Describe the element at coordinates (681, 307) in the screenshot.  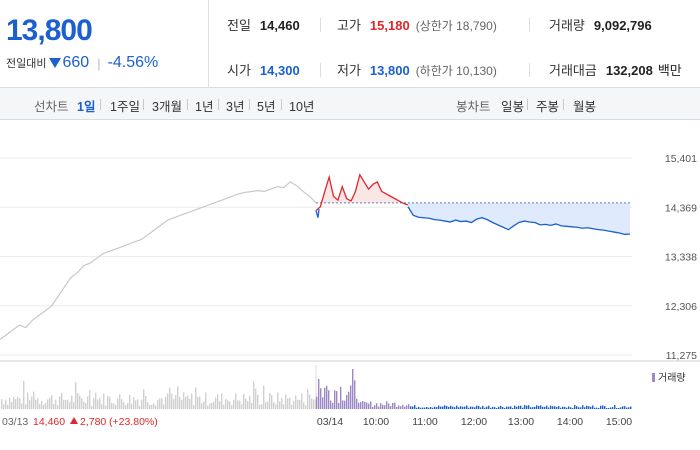
I see `y-tick-label: 12,306` at that location.